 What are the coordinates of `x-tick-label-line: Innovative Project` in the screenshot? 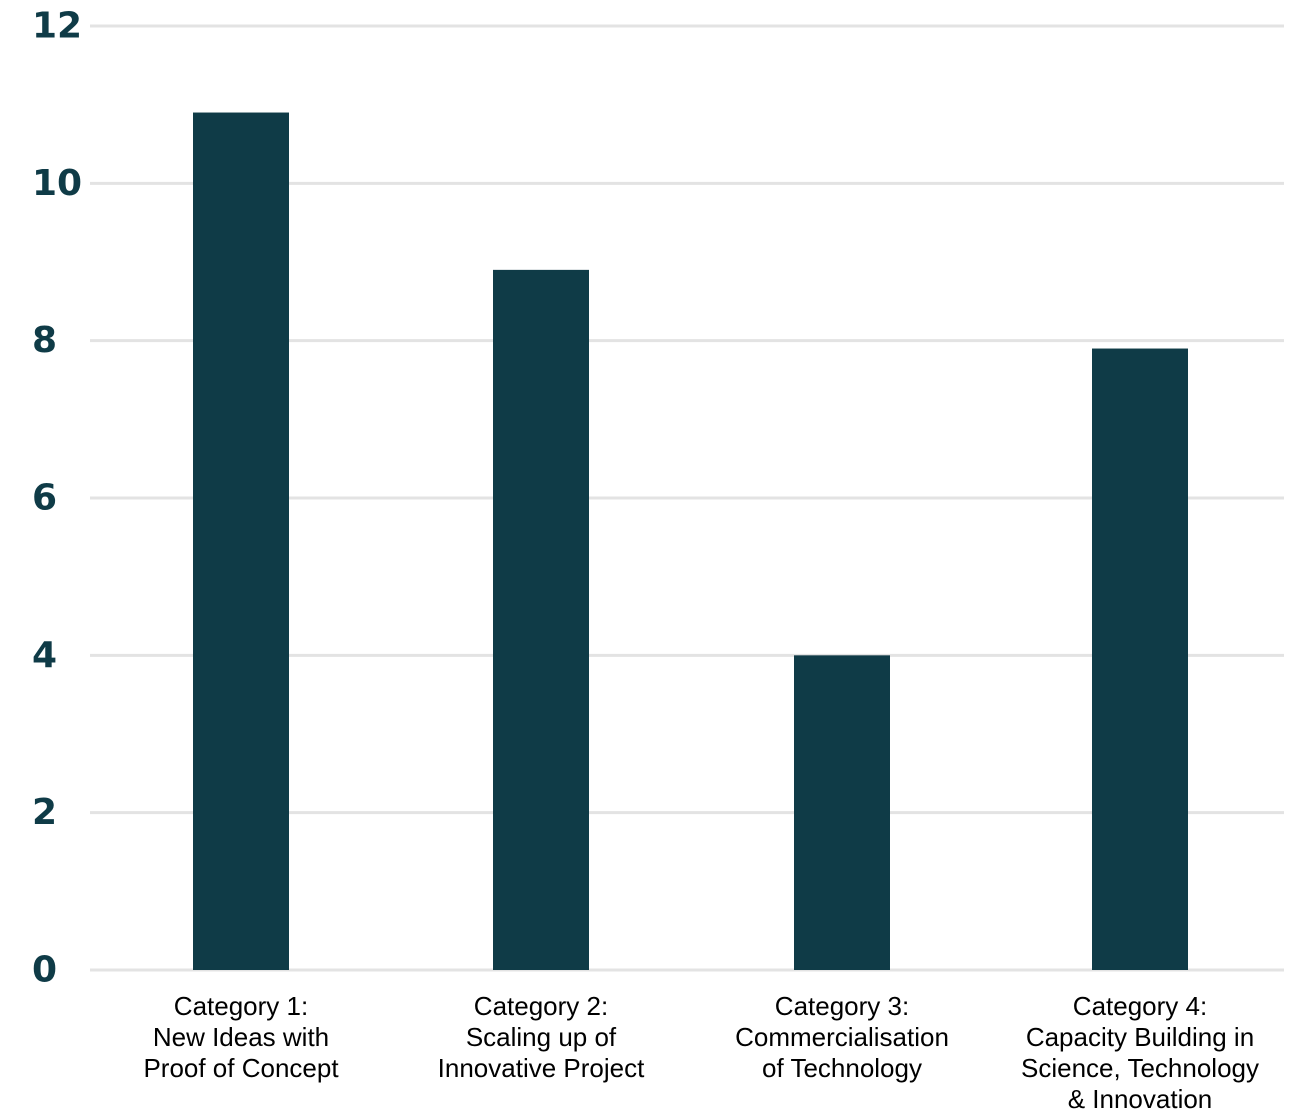 It's located at (541, 1068).